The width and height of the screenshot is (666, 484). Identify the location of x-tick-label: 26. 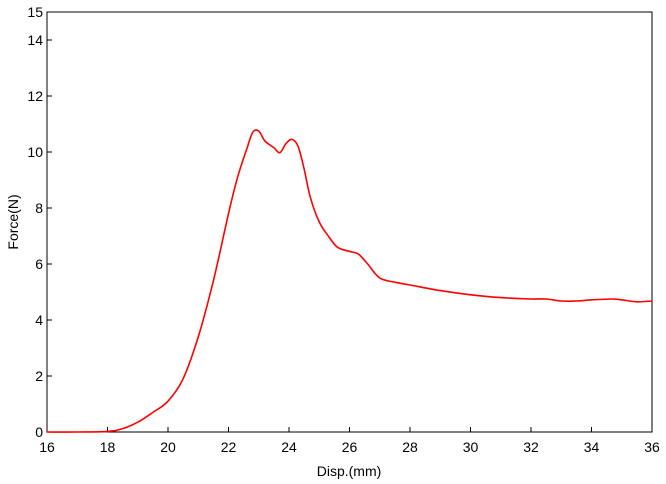
(350, 447).